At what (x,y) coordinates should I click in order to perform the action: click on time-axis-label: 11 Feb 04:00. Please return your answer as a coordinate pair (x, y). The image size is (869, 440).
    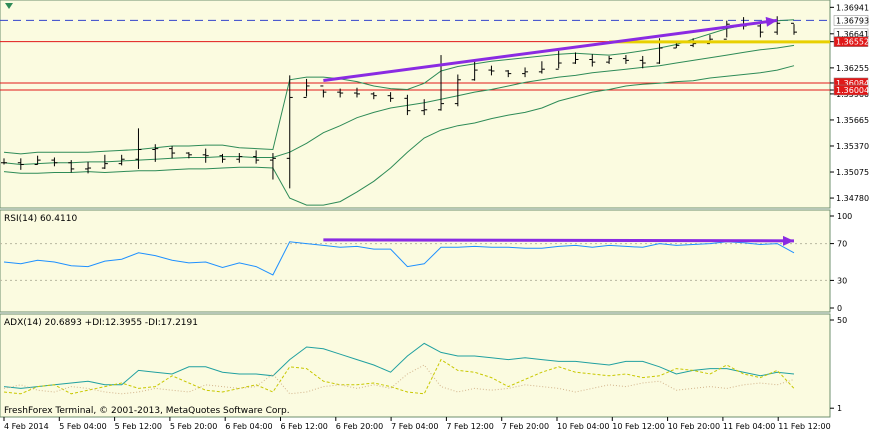
    Looking at the image, I should click on (749, 426).